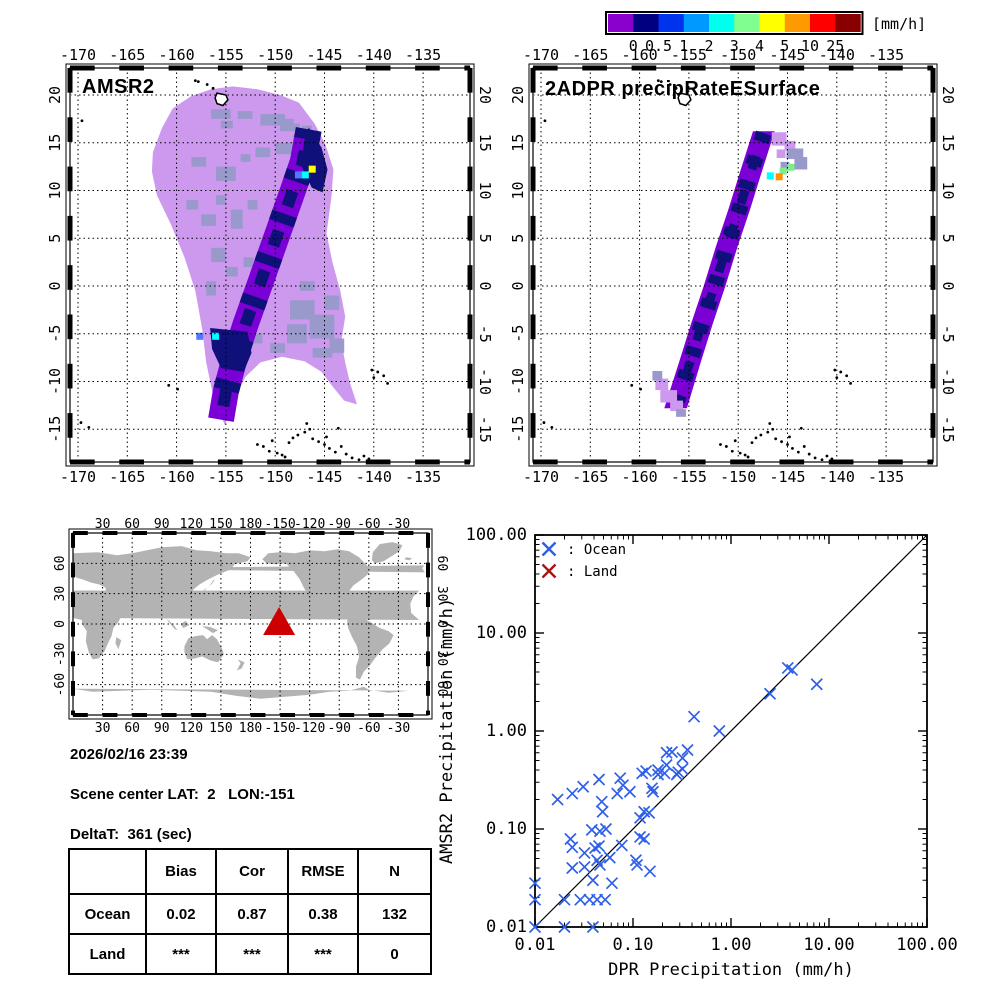 The height and width of the screenshot is (1000, 1000). What do you see at coordinates (103, 728) in the screenshot?
I see `world-lon-tick-label: 30` at bounding box center [103, 728].